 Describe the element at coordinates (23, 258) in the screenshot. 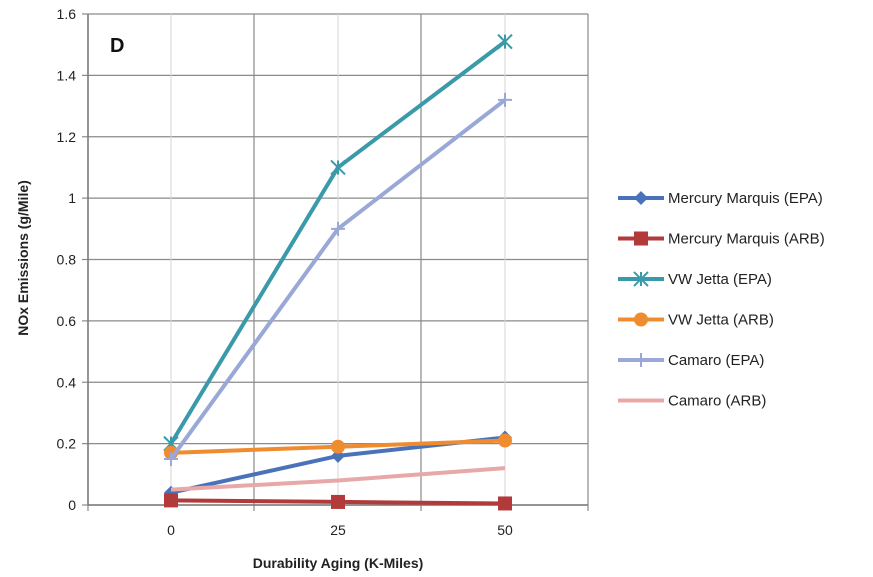

I see `y-axis-title: NOx Emissions (g/Mile)` at that location.